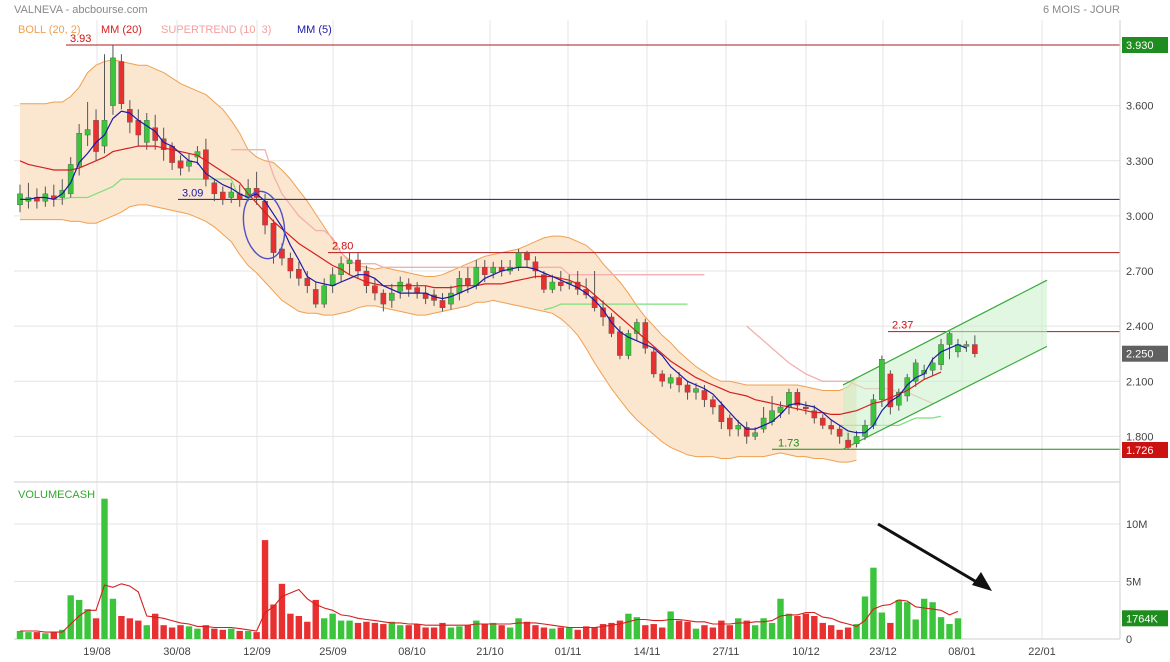 Image resolution: width=1170 pixels, height=662 pixels. Describe the element at coordinates (1136, 525) in the screenshot. I see `volume-tick-label: 10M` at that location.